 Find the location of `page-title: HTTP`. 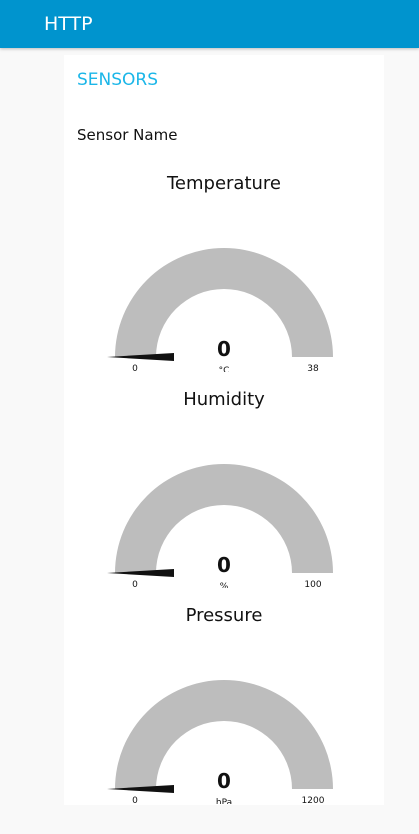

page-title: HTTP is located at coordinates (68, 24).